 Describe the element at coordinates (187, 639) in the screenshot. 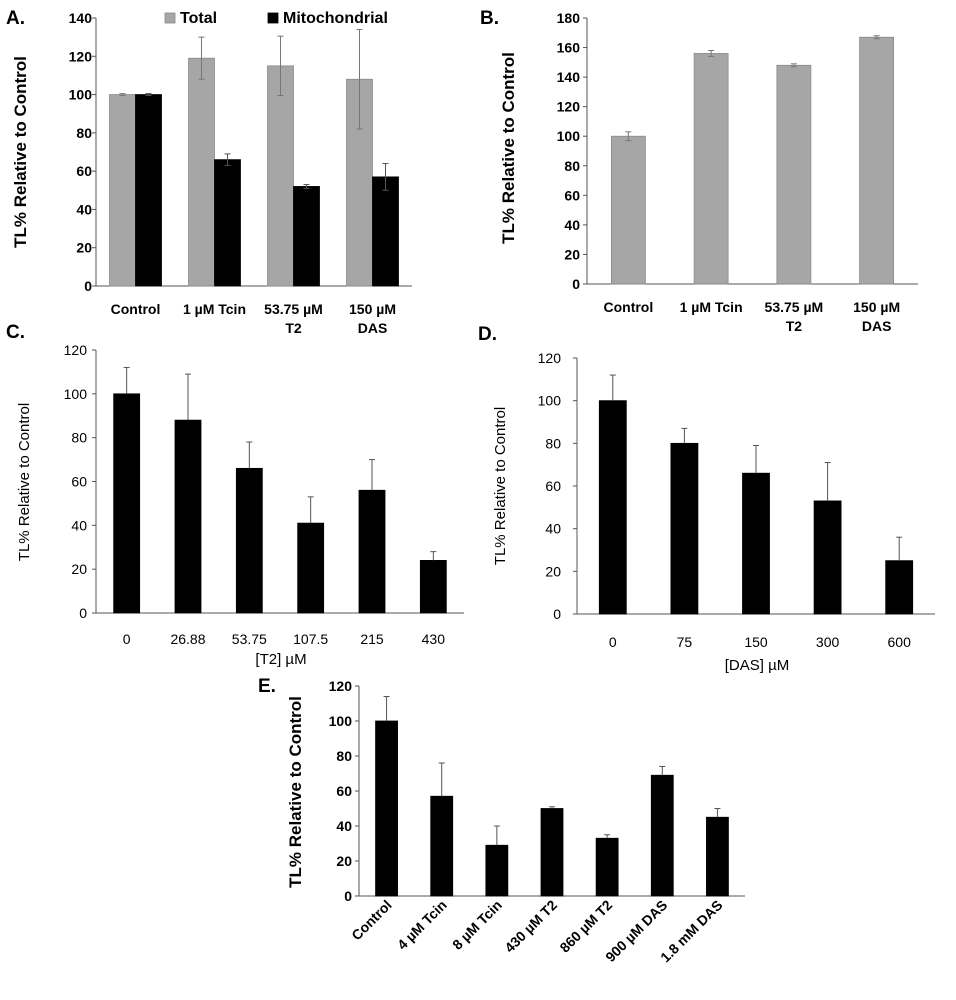

I see `x-tick-label: 26.88` at that location.